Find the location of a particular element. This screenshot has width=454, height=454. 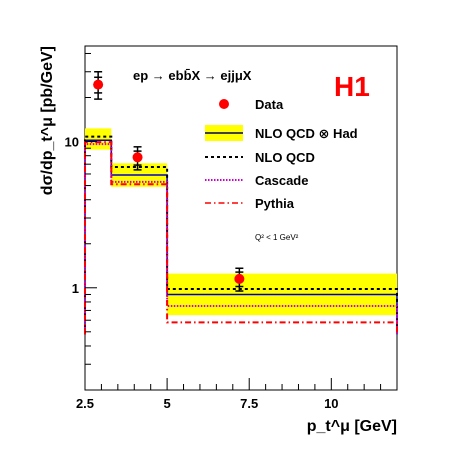

experiment-label: H1 is located at coordinates (352, 86).